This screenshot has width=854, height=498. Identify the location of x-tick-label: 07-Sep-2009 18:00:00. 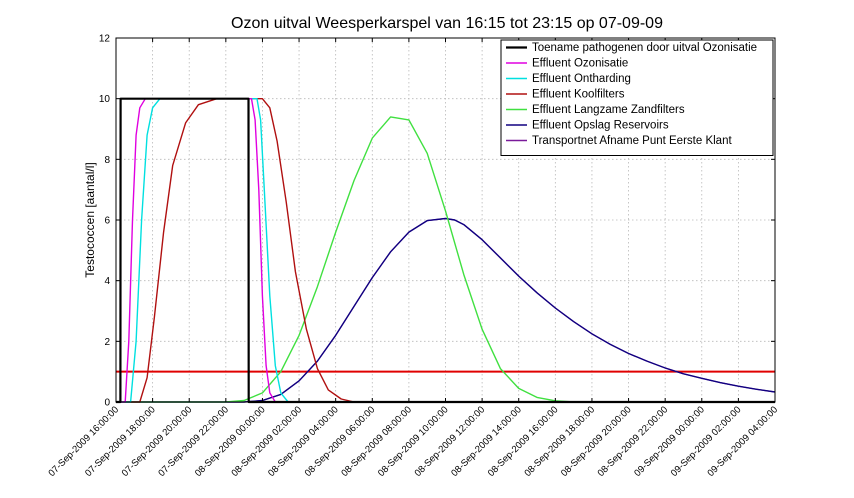
(120, 441).